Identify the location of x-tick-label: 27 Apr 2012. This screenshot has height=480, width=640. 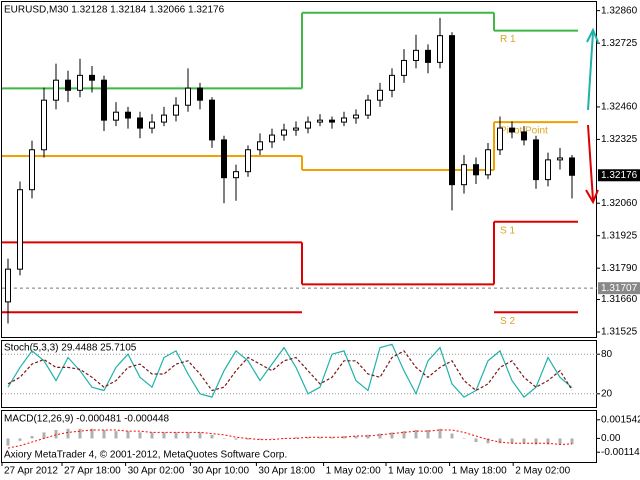
(31, 471).